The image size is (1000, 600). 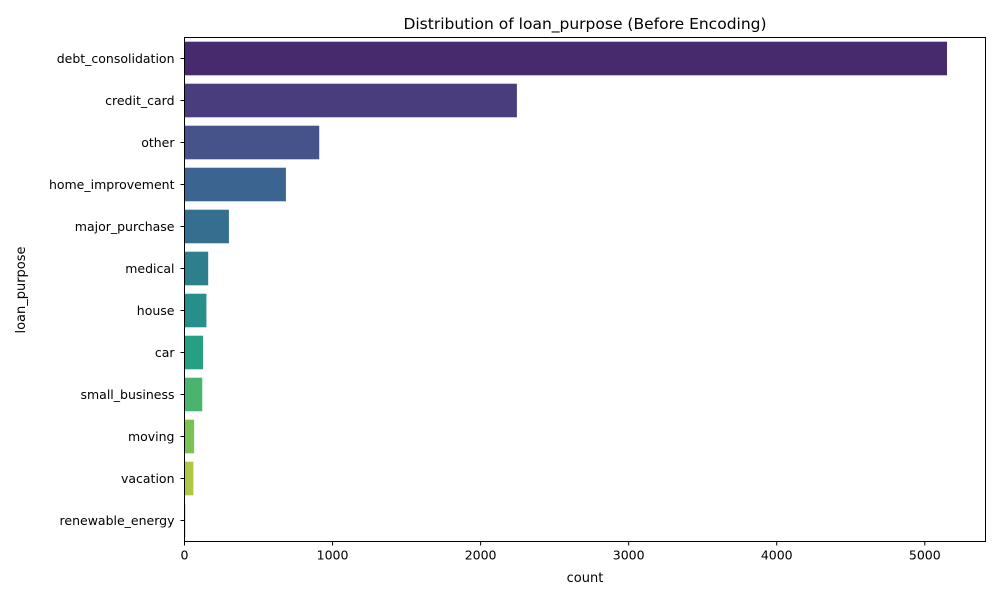 What do you see at coordinates (151, 436) in the screenshot?
I see `y-tick-label: moving` at bounding box center [151, 436].